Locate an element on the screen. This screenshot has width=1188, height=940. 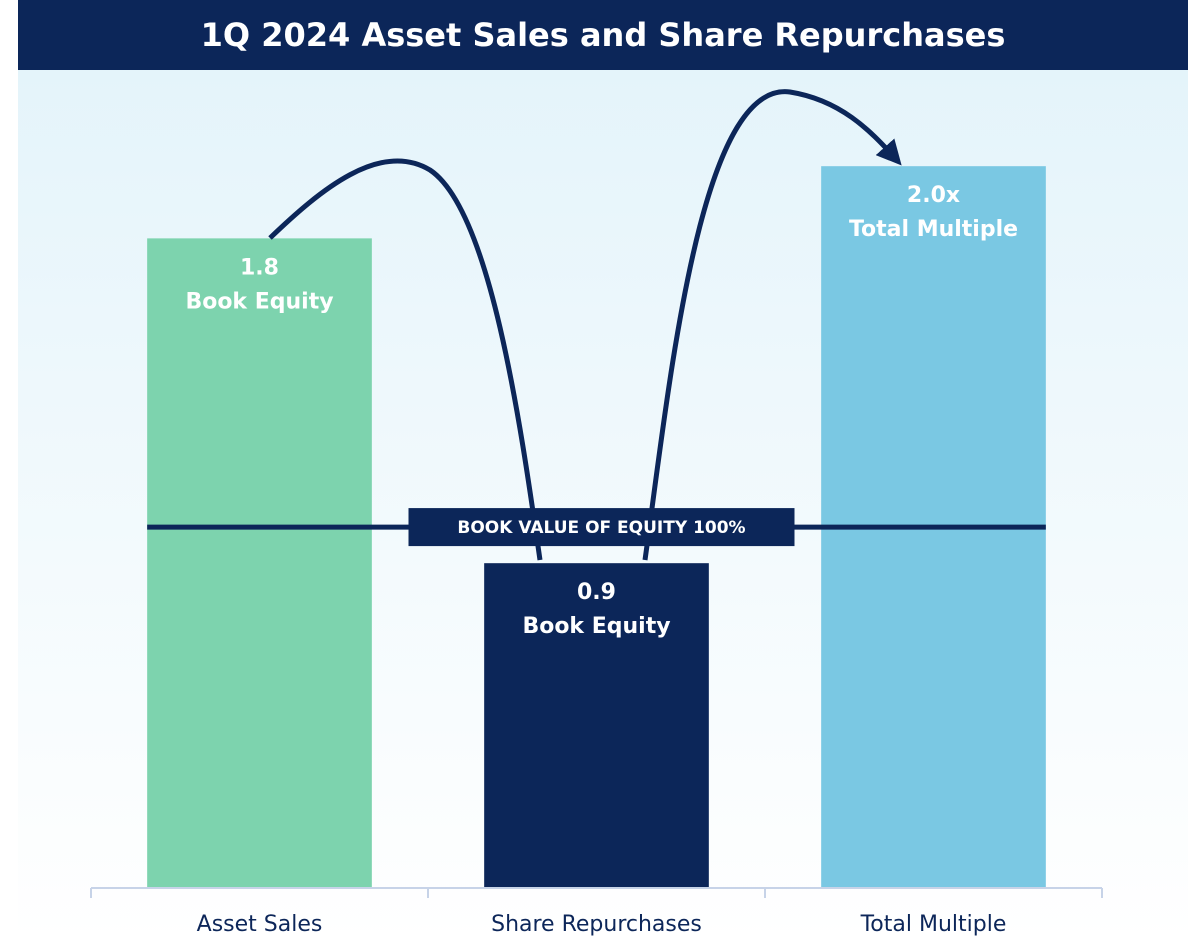
reference-label: BOOK VALUE OF EQUITY 100% is located at coordinates (601, 528).